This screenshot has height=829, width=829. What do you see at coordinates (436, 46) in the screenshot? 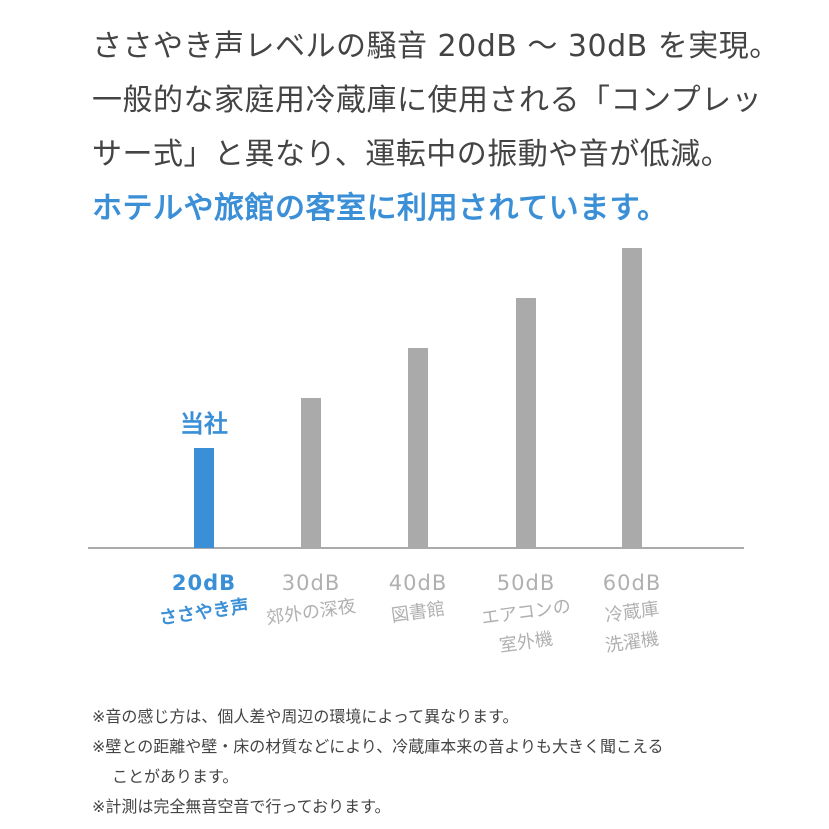
I see `intro-line-1: ささやき声レベルの騒音 20dB 〜 30dB を実現。` at bounding box center [436, 46].